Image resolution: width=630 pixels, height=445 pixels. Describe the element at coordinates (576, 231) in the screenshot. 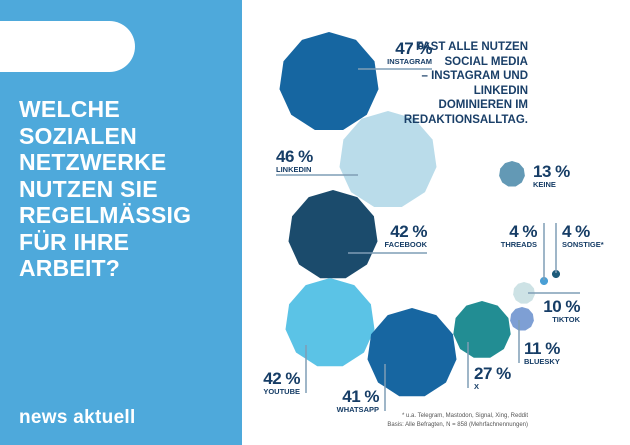

I see `value-sonstige: 4 %` at that location.